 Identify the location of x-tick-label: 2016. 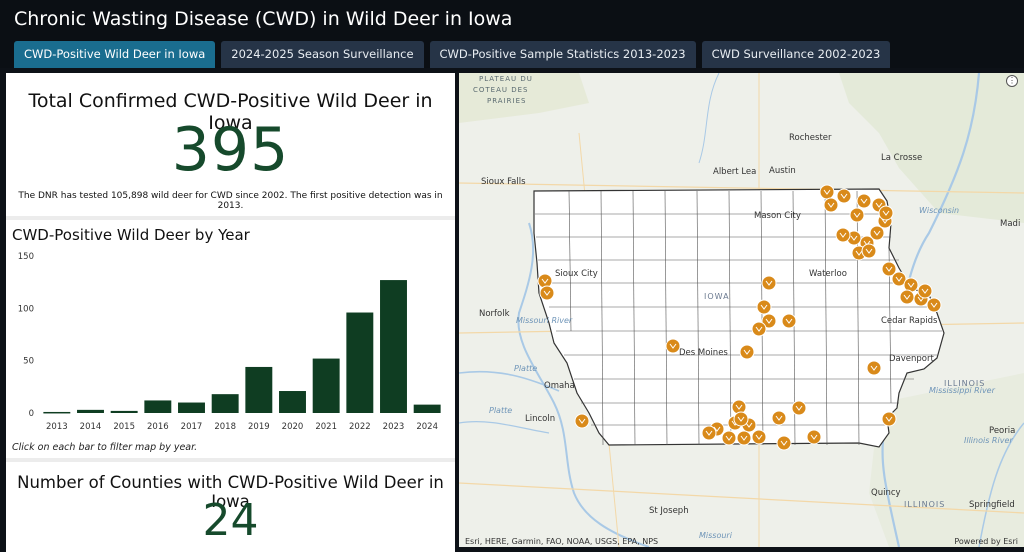
(158, 427).